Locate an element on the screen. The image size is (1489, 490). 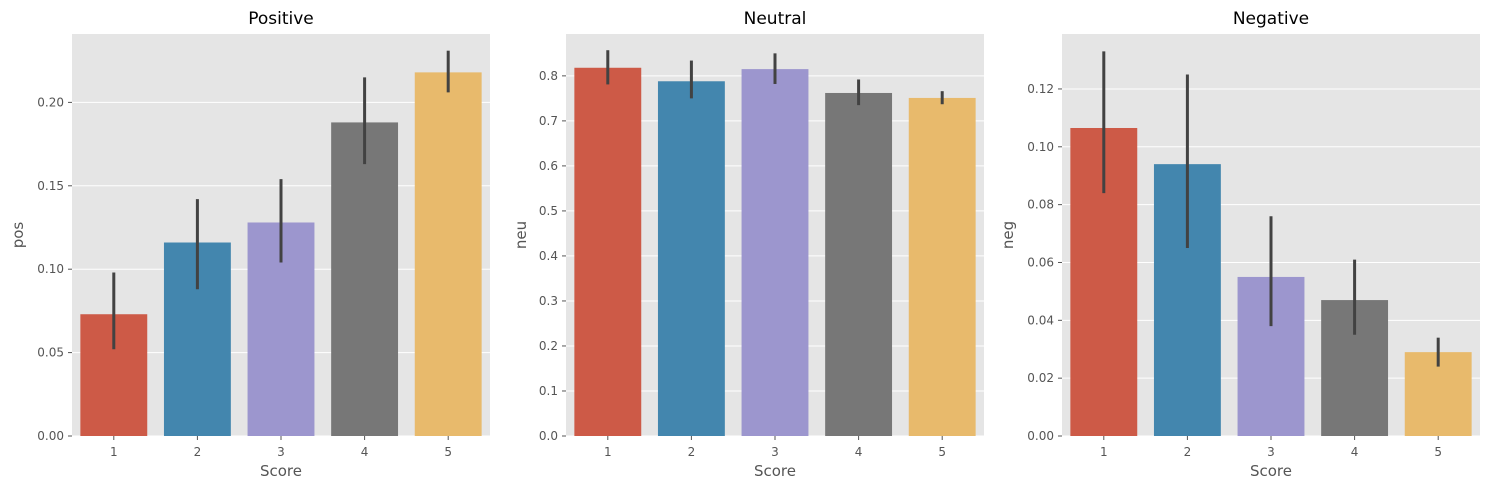
y-tick-label: 0.5 is located at coordinates (548, 211).